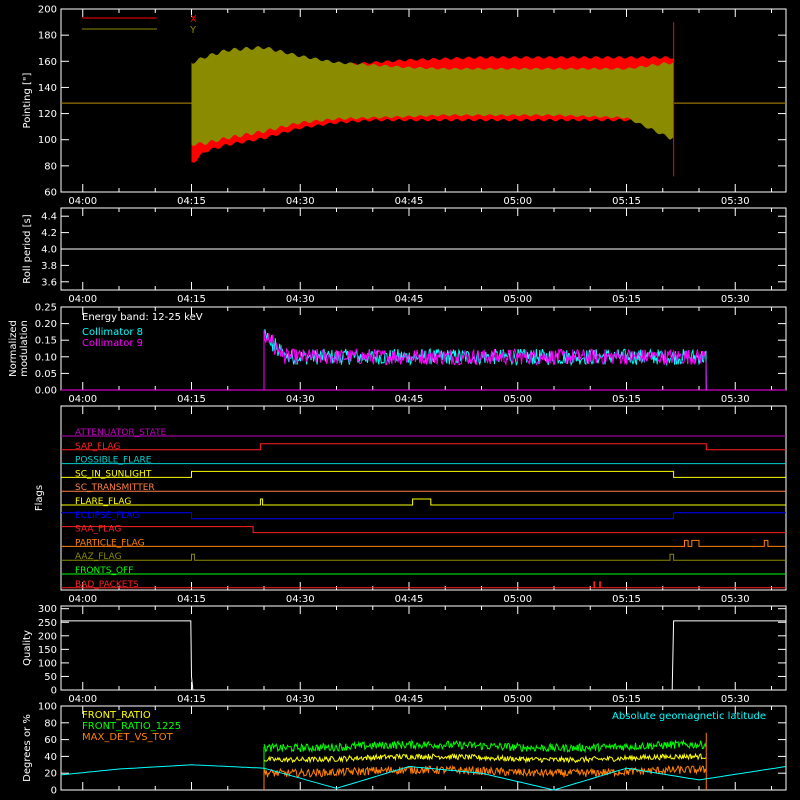 Image resolution: width=800 pixels, height=800 pixels. I want to click on y-tick-label: 160, so click(47, 62).